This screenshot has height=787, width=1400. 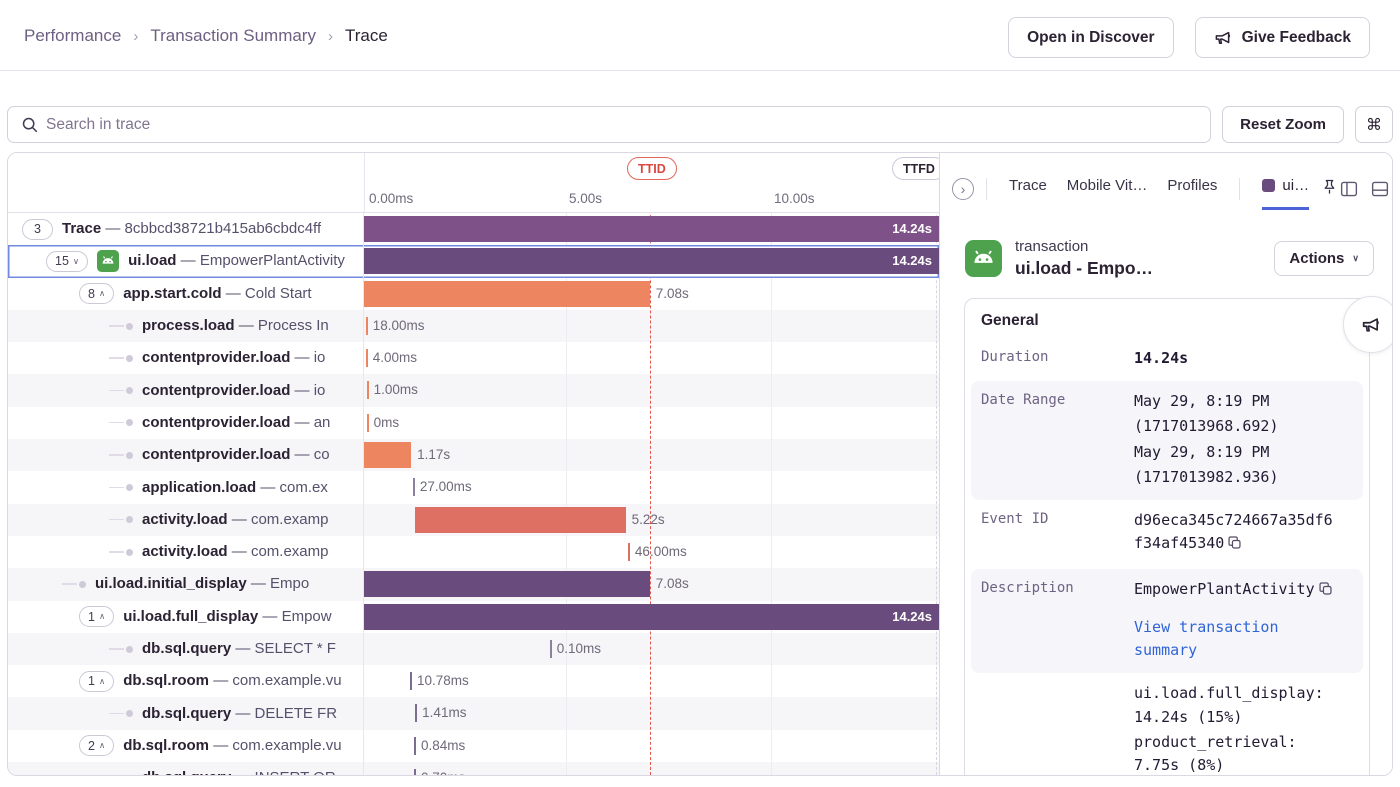 I want to click on span-name-cell: contentprovider.load — co, so click(x=186, y=455).